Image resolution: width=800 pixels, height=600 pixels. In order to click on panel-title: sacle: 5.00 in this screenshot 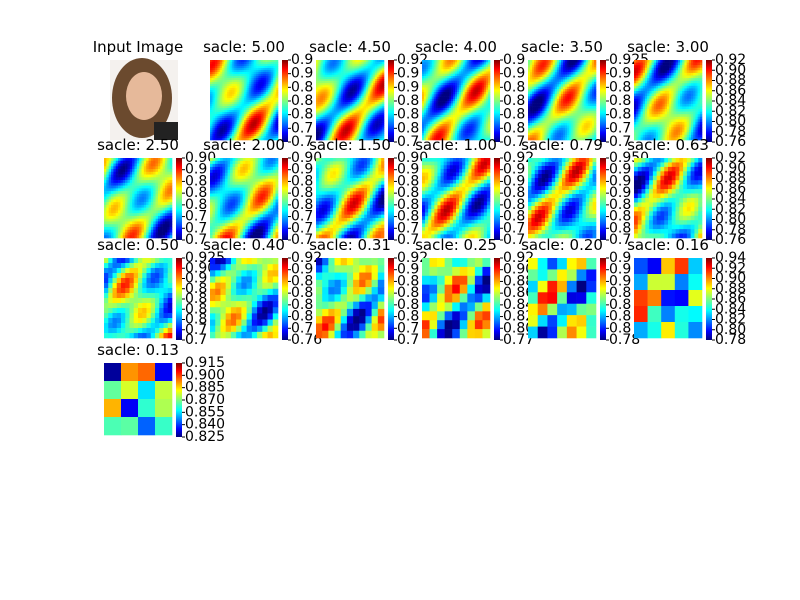, I will do `click(244, 47)`.